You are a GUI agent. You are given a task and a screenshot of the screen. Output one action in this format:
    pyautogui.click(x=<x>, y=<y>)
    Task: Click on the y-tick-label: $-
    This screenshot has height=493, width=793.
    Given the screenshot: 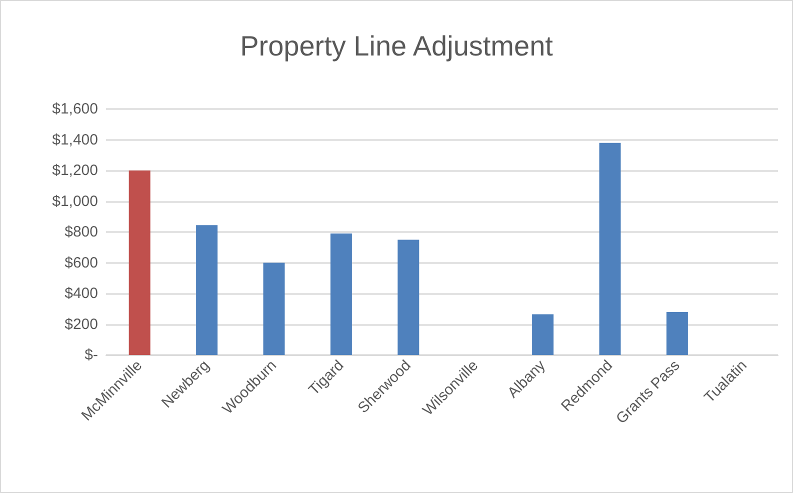 What is the action you would take?
    pyautogui.click(x=91, y=355)
    